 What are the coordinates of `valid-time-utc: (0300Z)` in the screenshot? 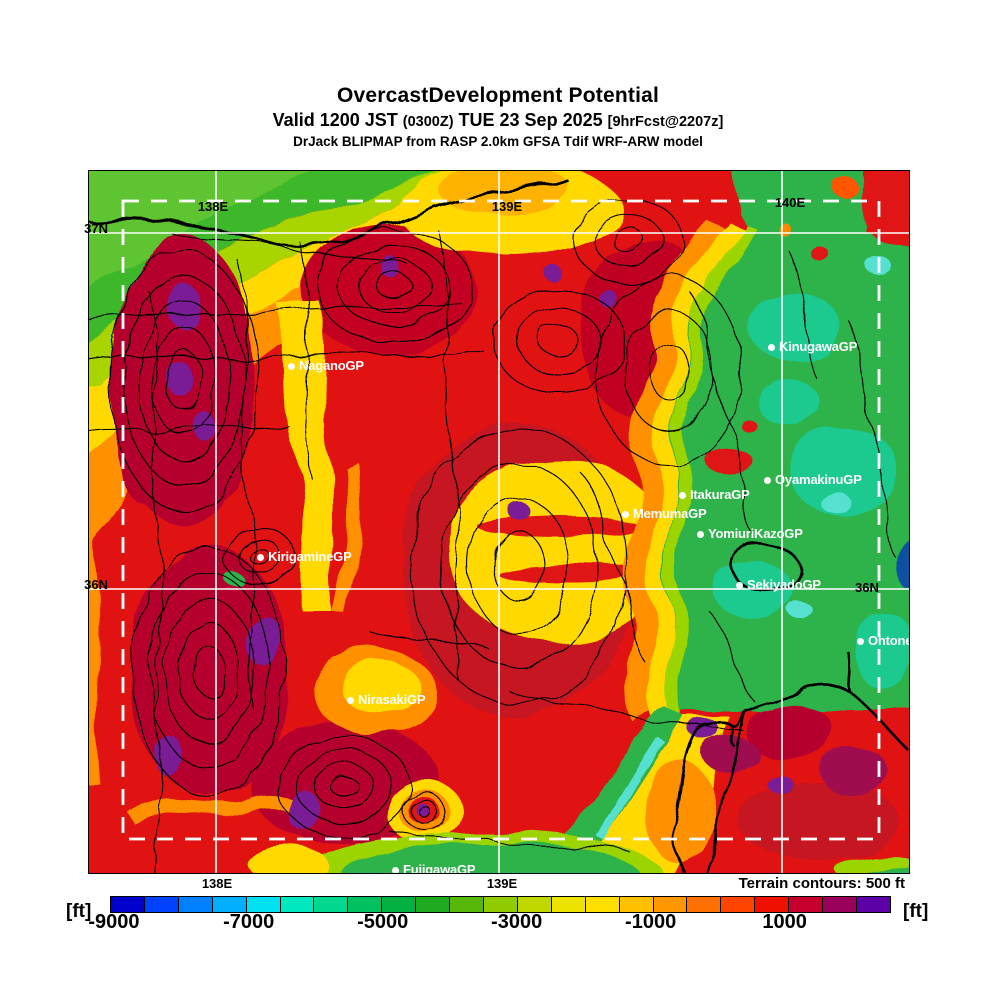 It's located at (428, 122).